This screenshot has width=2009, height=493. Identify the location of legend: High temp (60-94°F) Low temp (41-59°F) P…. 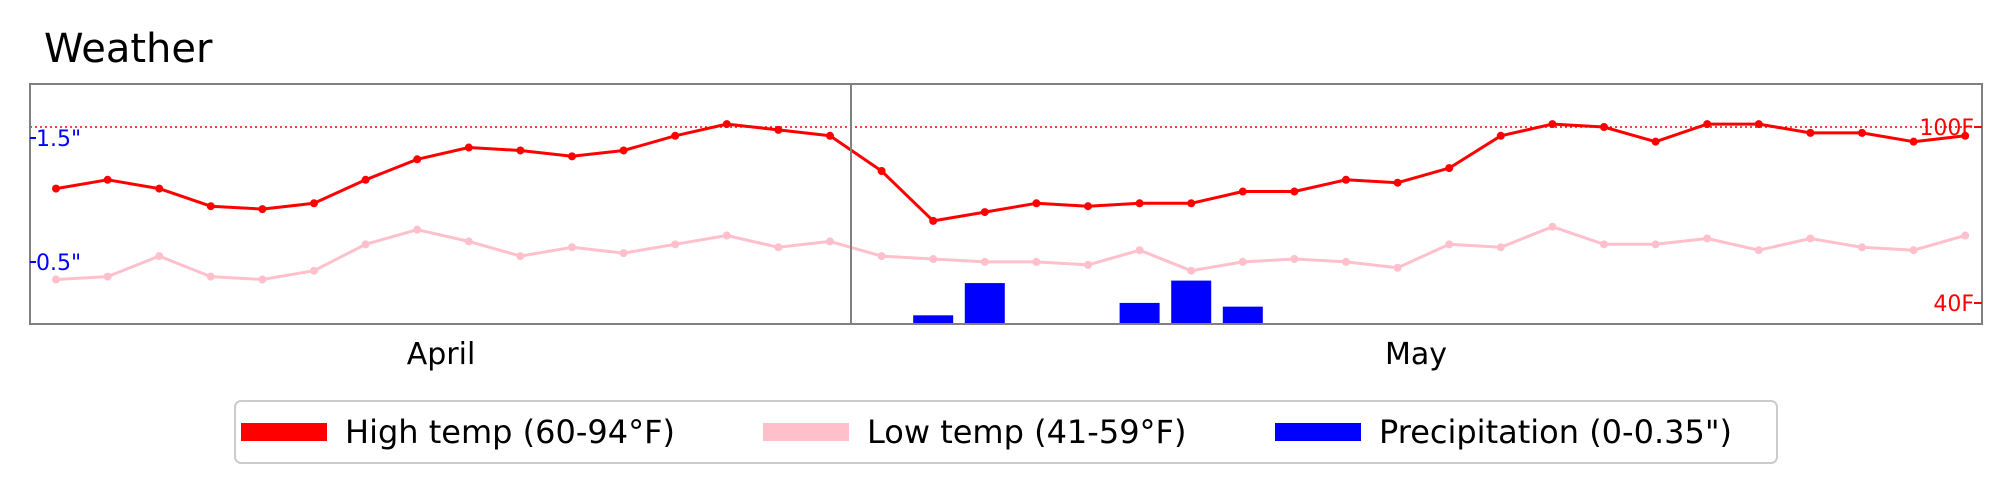
(1006, 432).